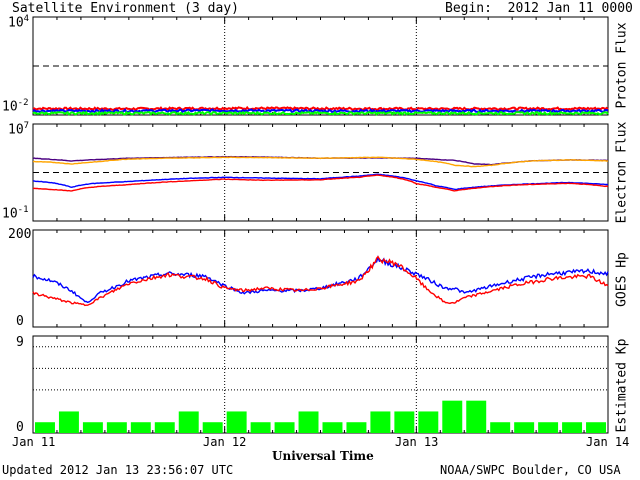  I want to click on begin-value: 2012 Jan 11 0000 UTC, so click(573, 8).